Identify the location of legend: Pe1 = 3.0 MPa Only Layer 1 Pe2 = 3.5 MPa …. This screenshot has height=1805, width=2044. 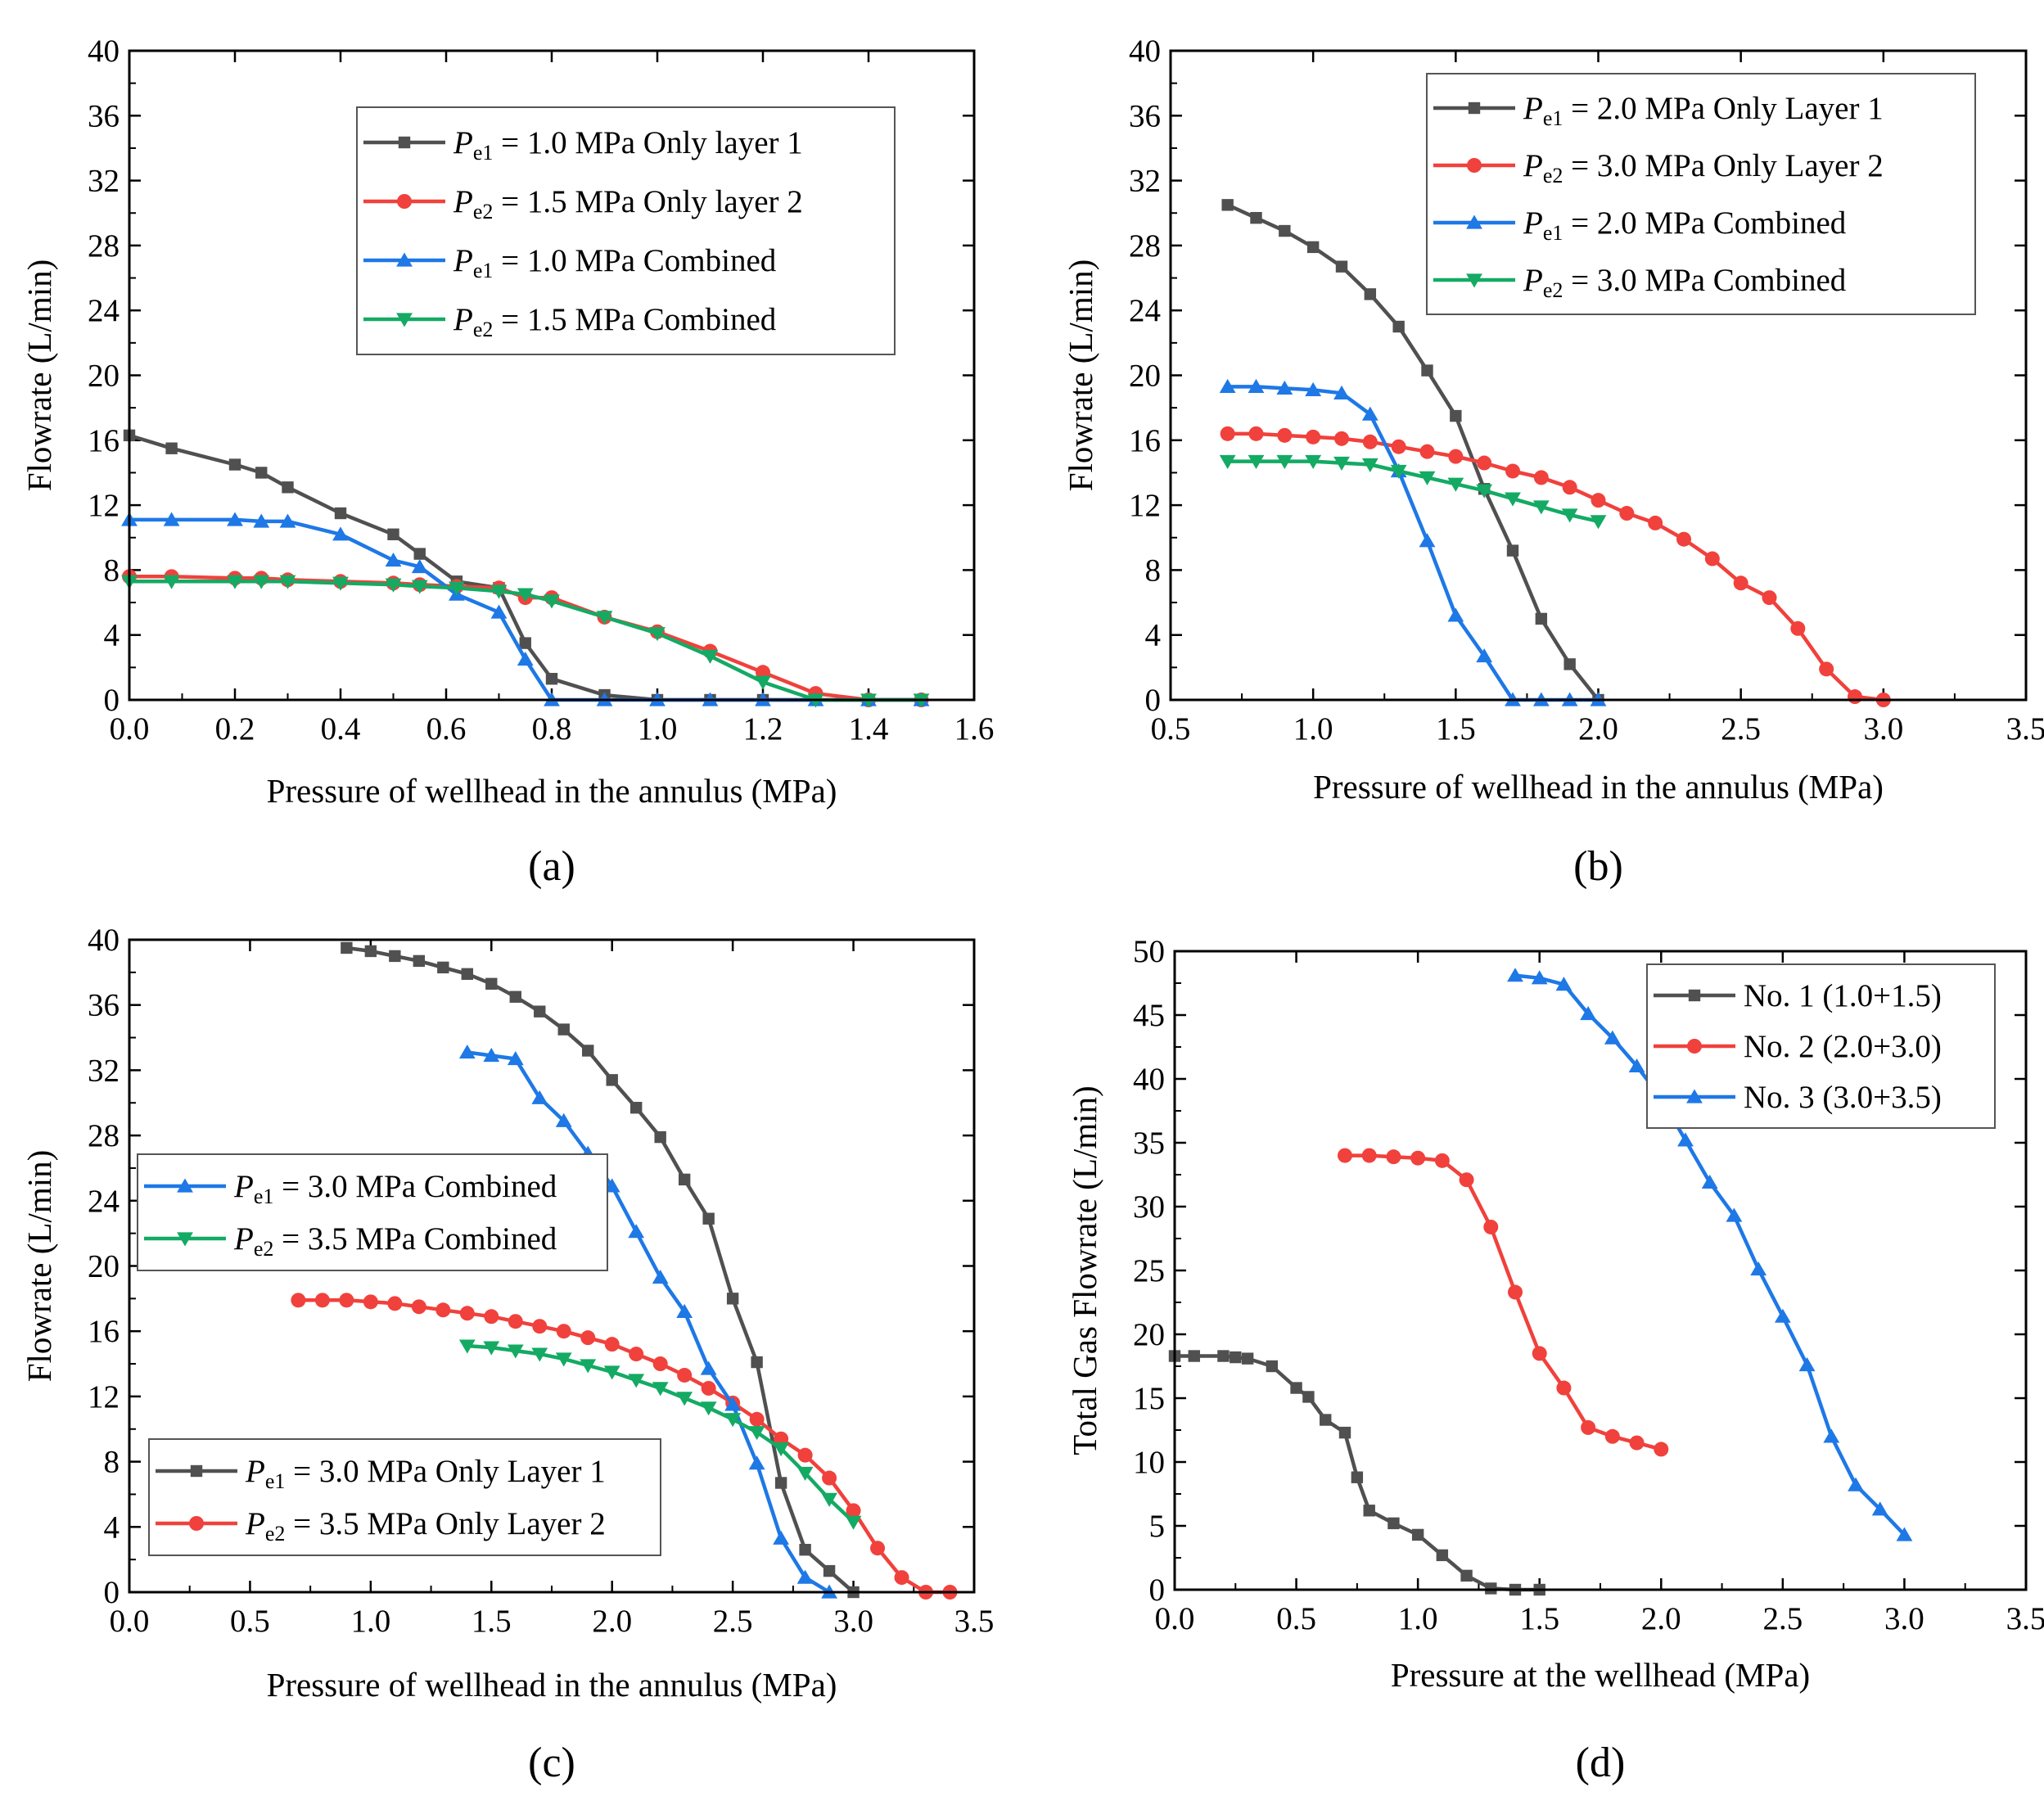
(404, 1497).